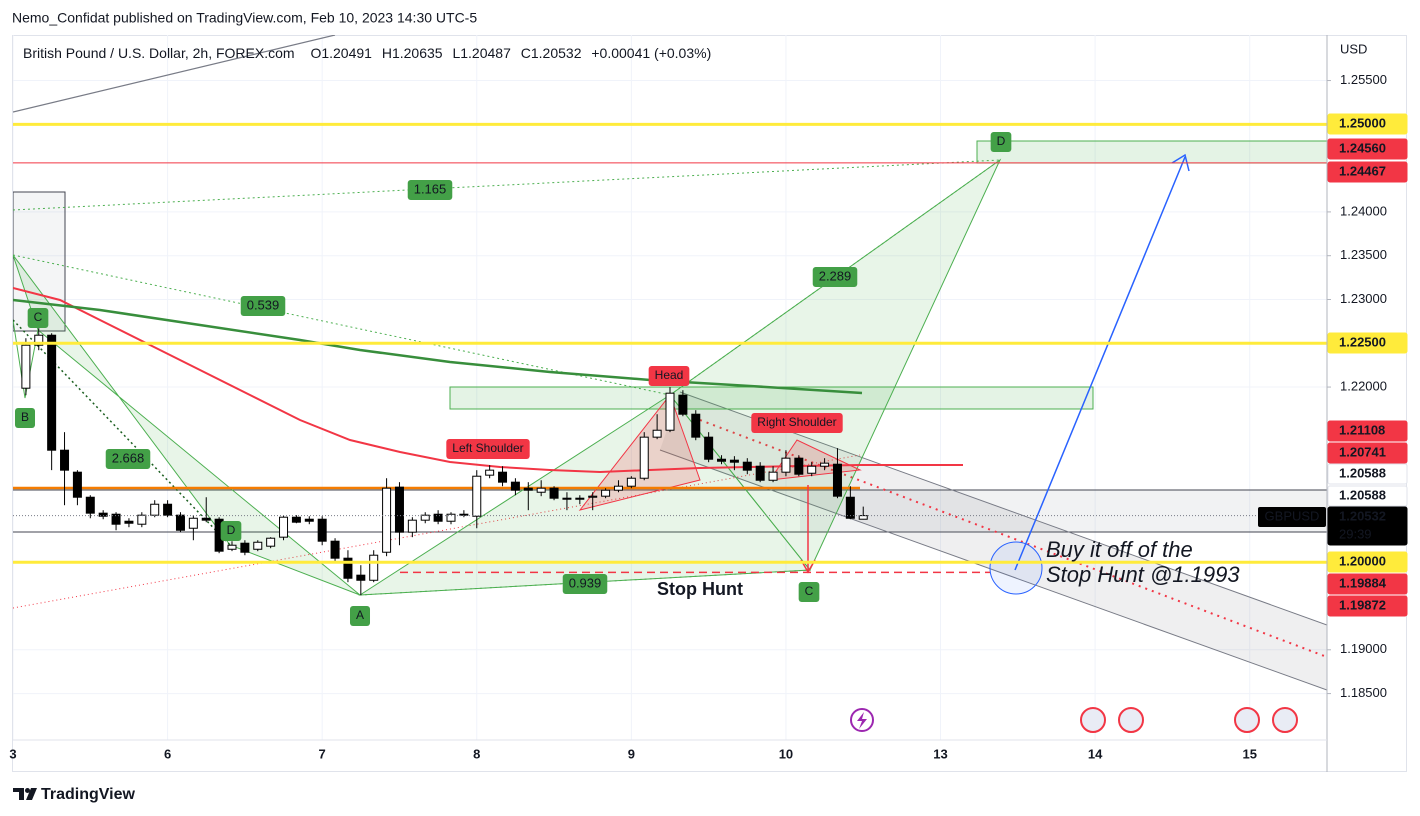 This screenshot has height=816, width=1420. What do you see at coordinates (27, 790) in the screenshot?
I see `brand-logo-dot` at bounding box center [27, 790].